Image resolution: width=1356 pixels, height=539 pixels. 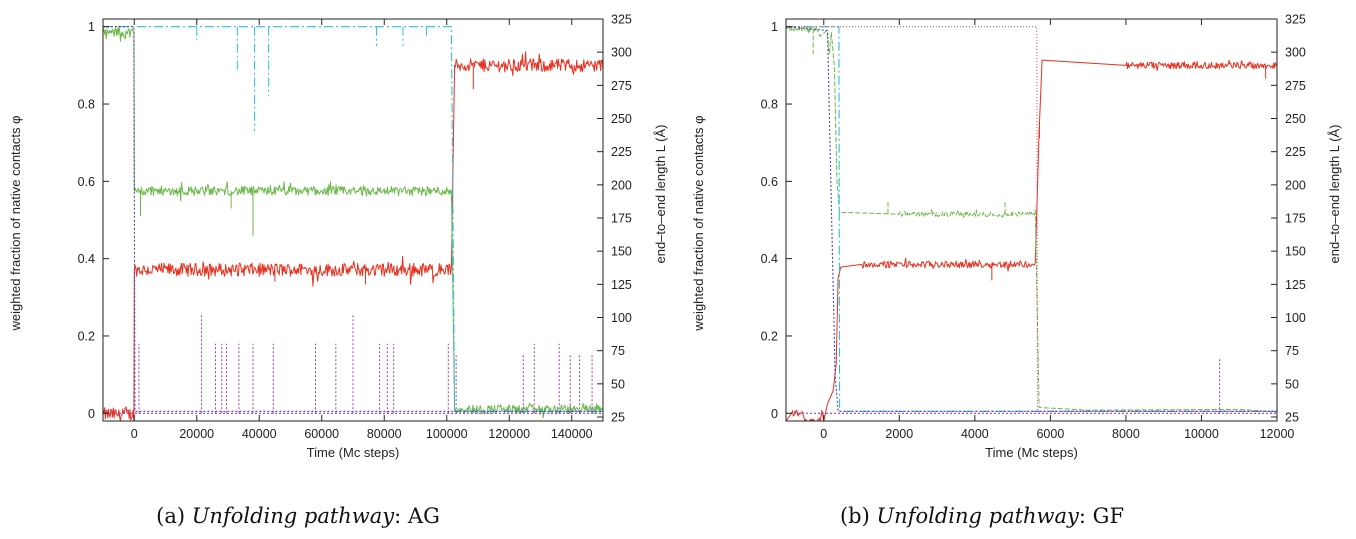 I want to click on x-tick-label-1: 20000, so click(x=196, y=434).